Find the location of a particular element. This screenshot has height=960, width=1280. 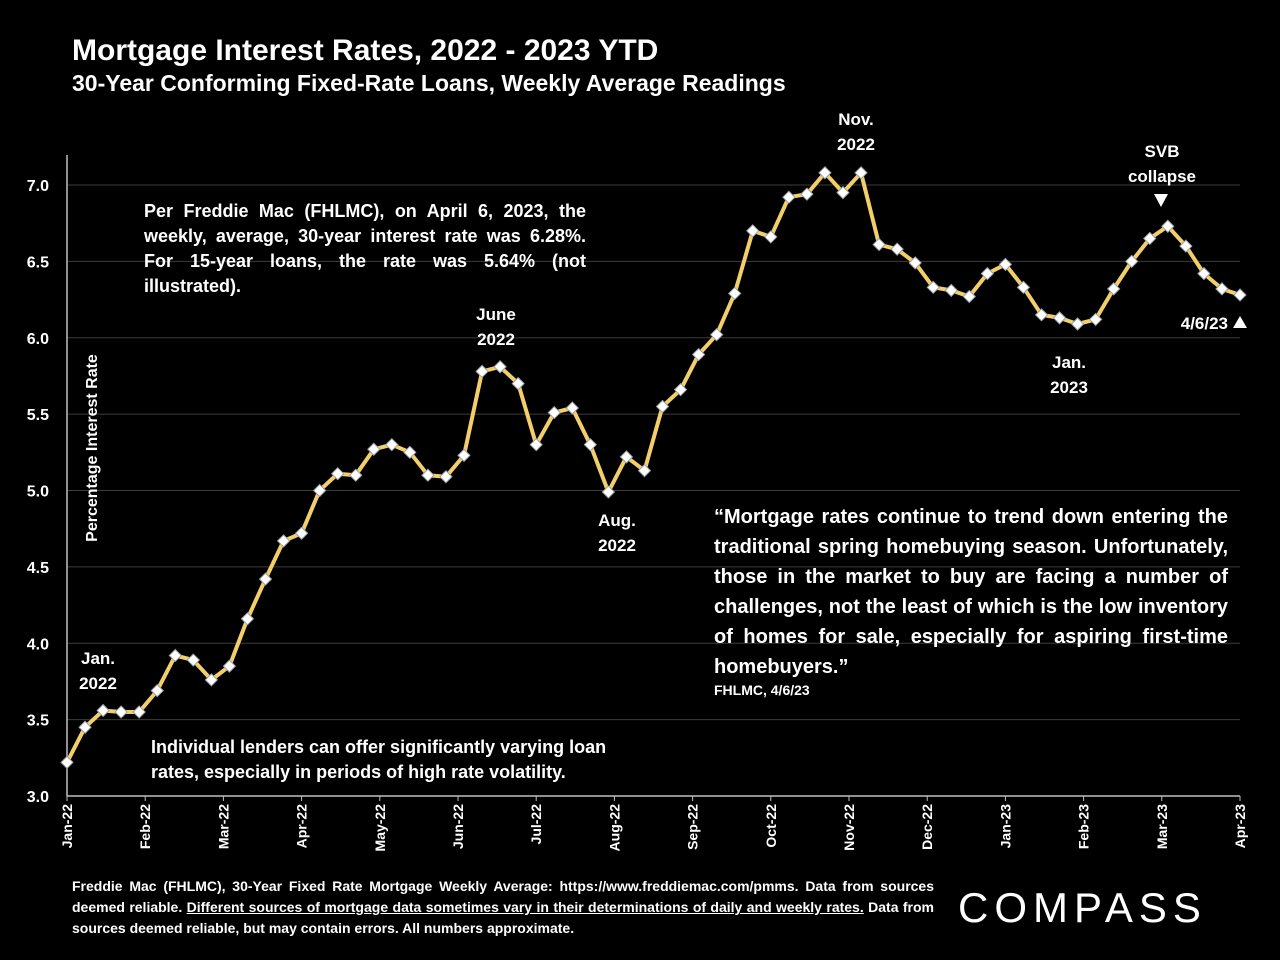

annotation-aug22: Aug. 2022 is located at coordinates (617, 533).